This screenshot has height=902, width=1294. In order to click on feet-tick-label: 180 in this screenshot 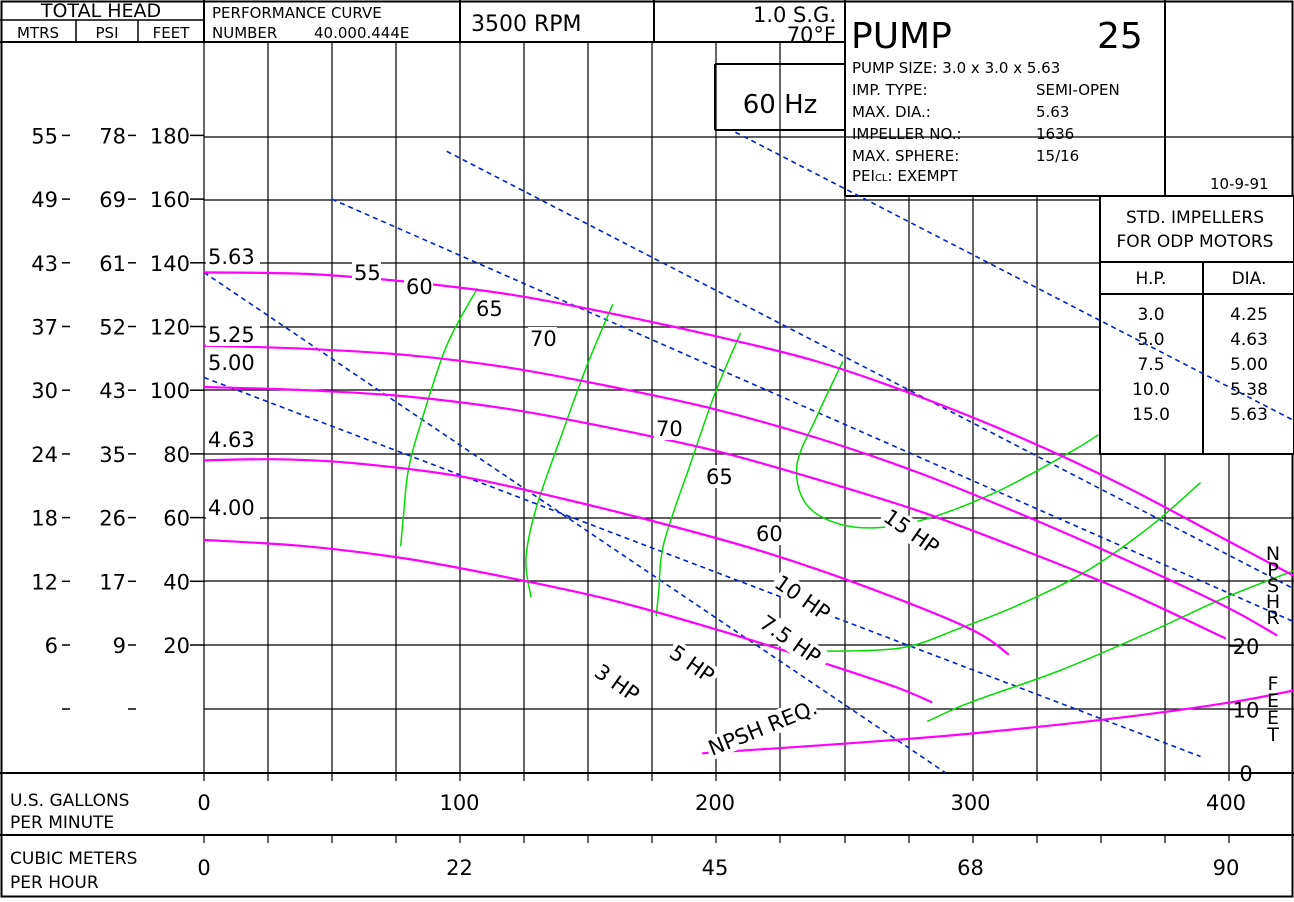, I will do `click(170, 136)`.